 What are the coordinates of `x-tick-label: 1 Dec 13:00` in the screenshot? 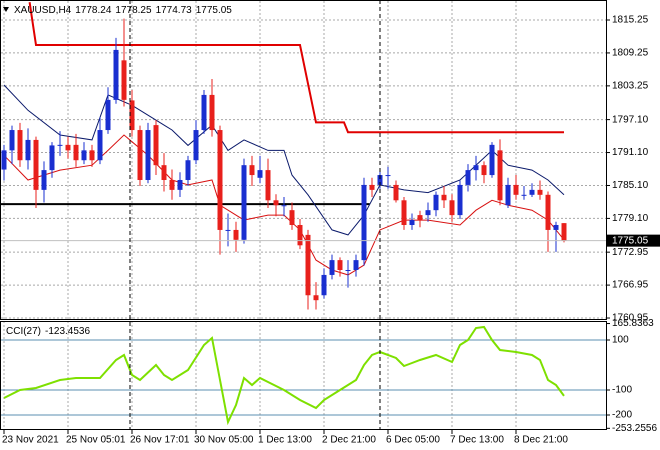 It's located at (285, 440).